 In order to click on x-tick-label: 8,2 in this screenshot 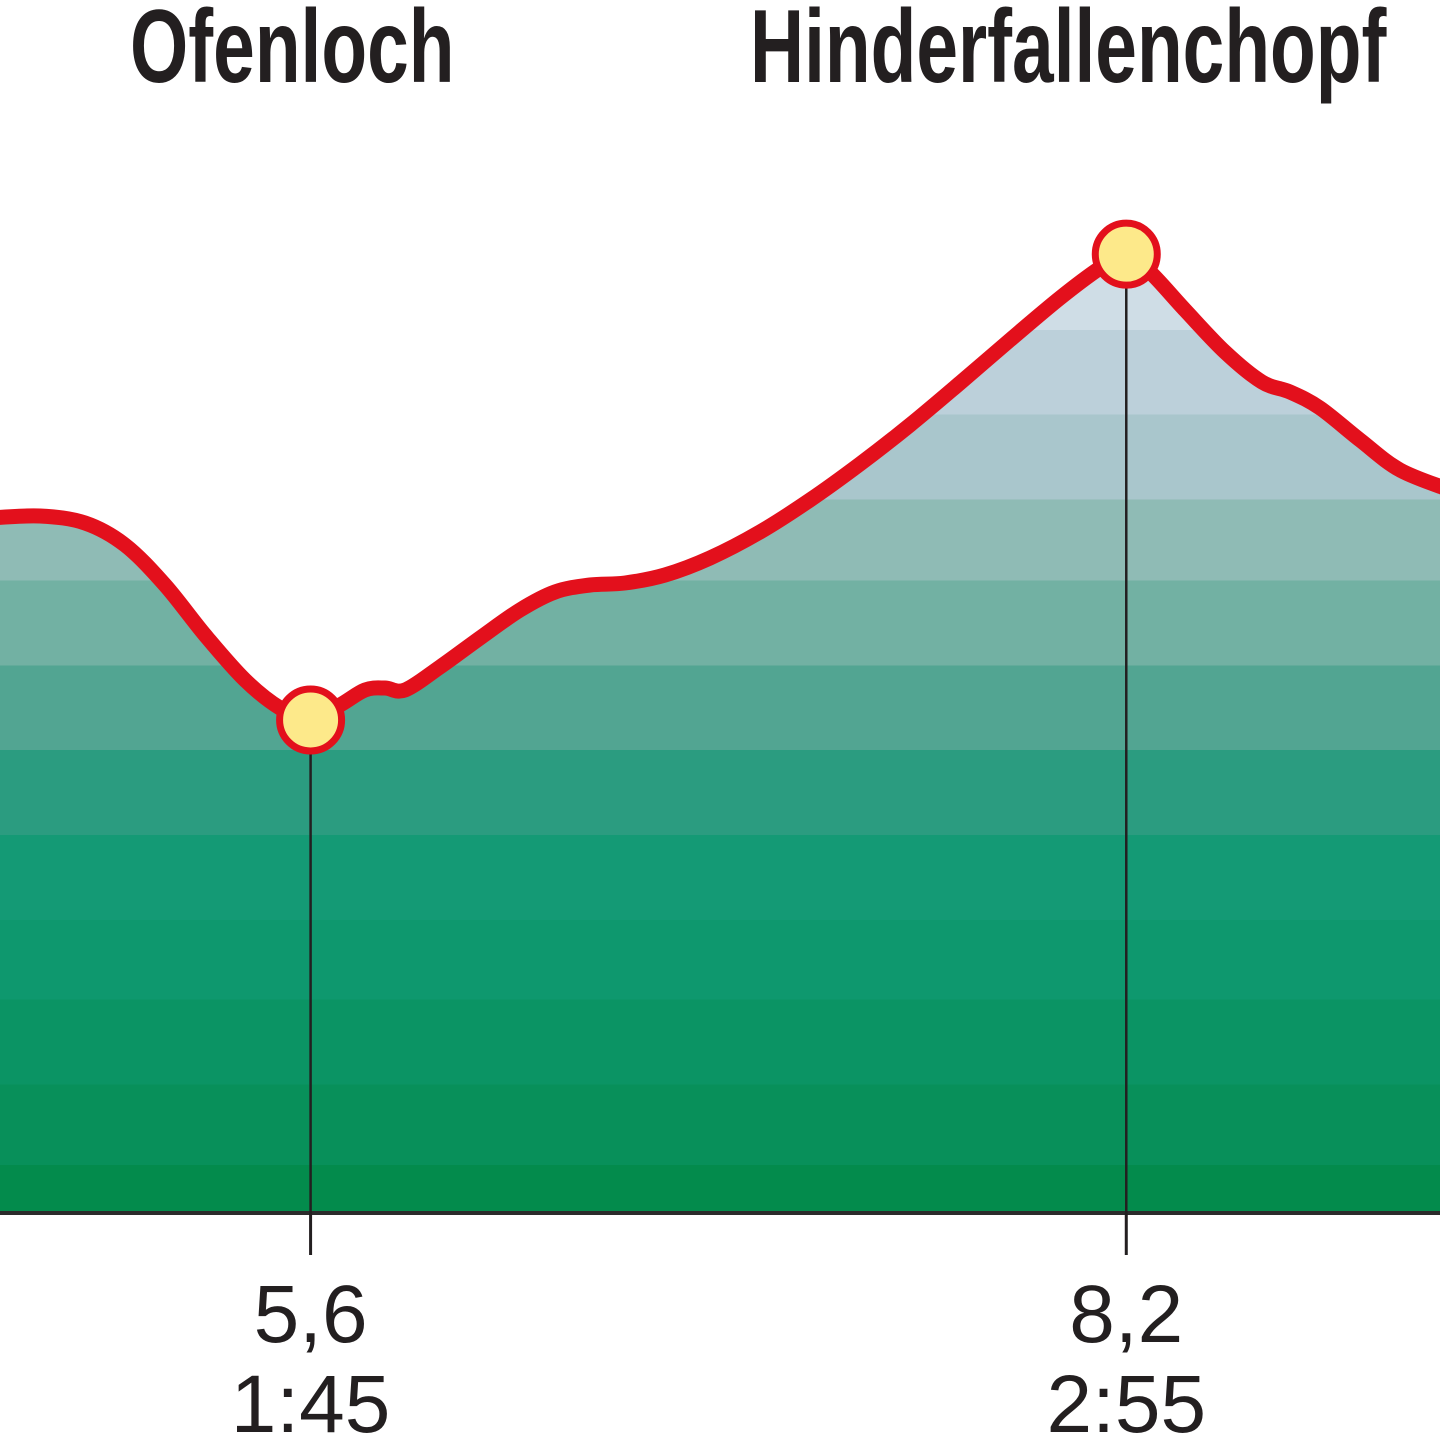, I will do `click(1126, 1314)`.